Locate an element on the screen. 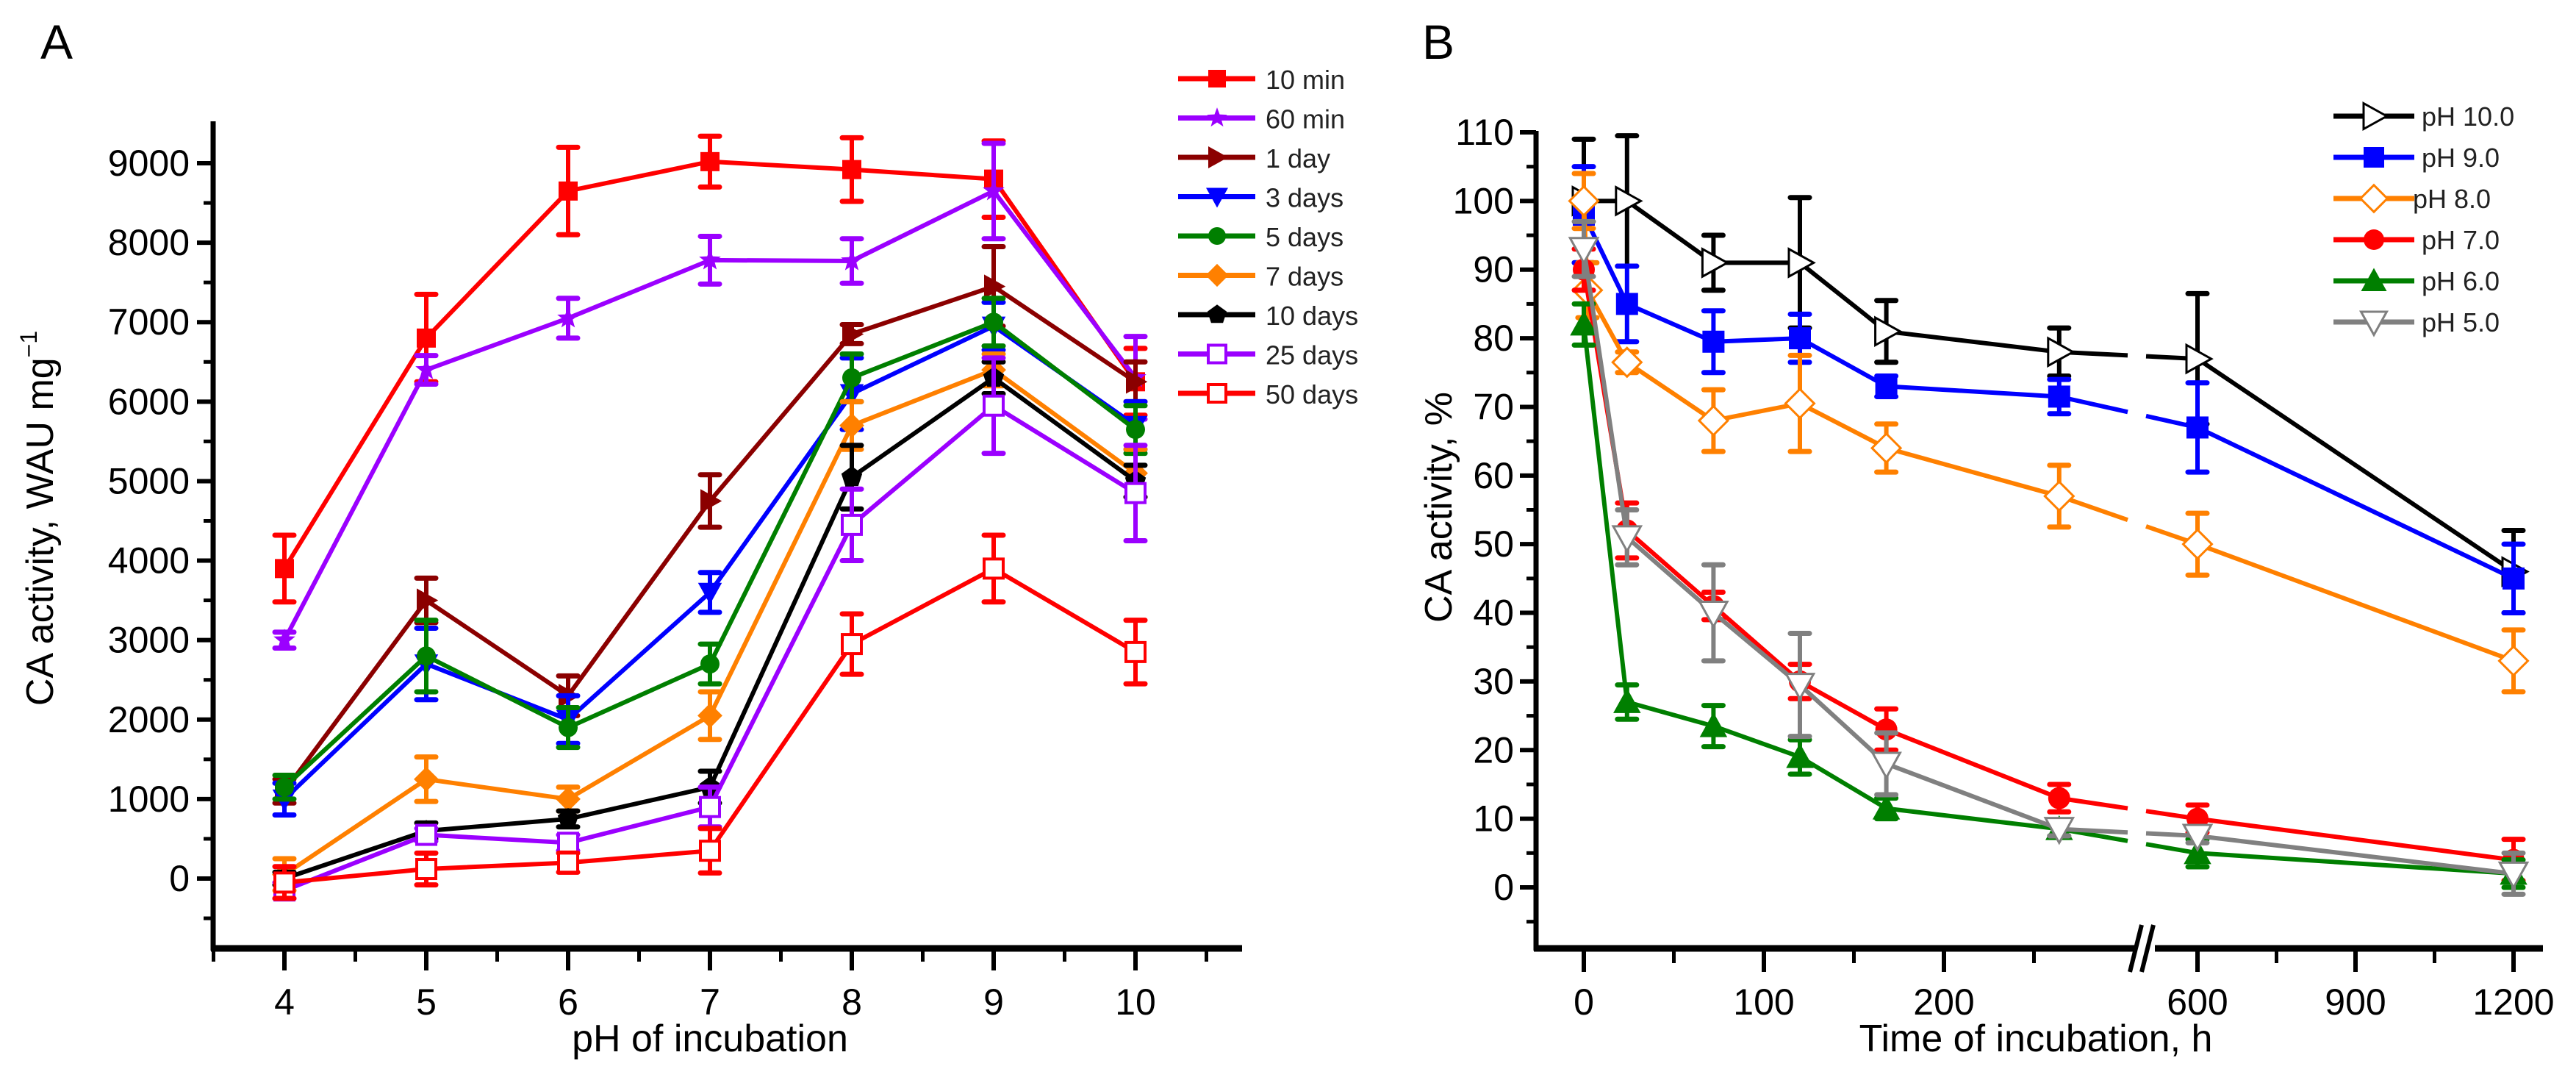 The image size is (2576, 1080). y-tick-label-a: 9000 is located at coordinates (149, 163).